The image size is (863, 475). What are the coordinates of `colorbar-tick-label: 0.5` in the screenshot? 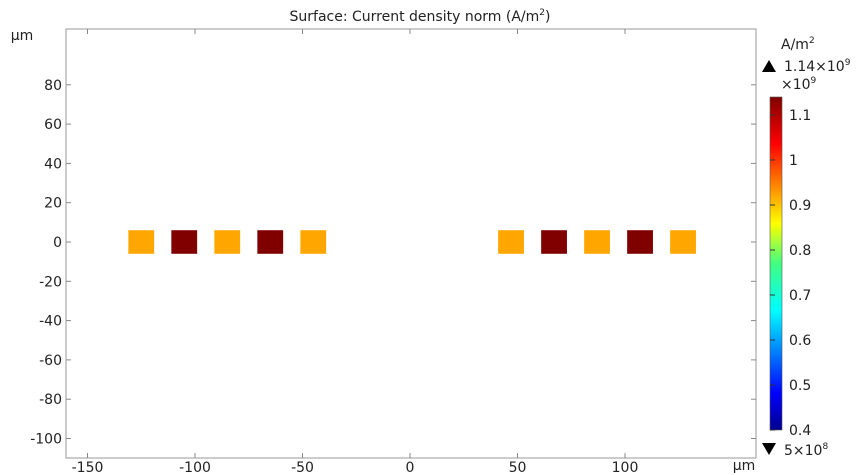 It's located at (800, 386).